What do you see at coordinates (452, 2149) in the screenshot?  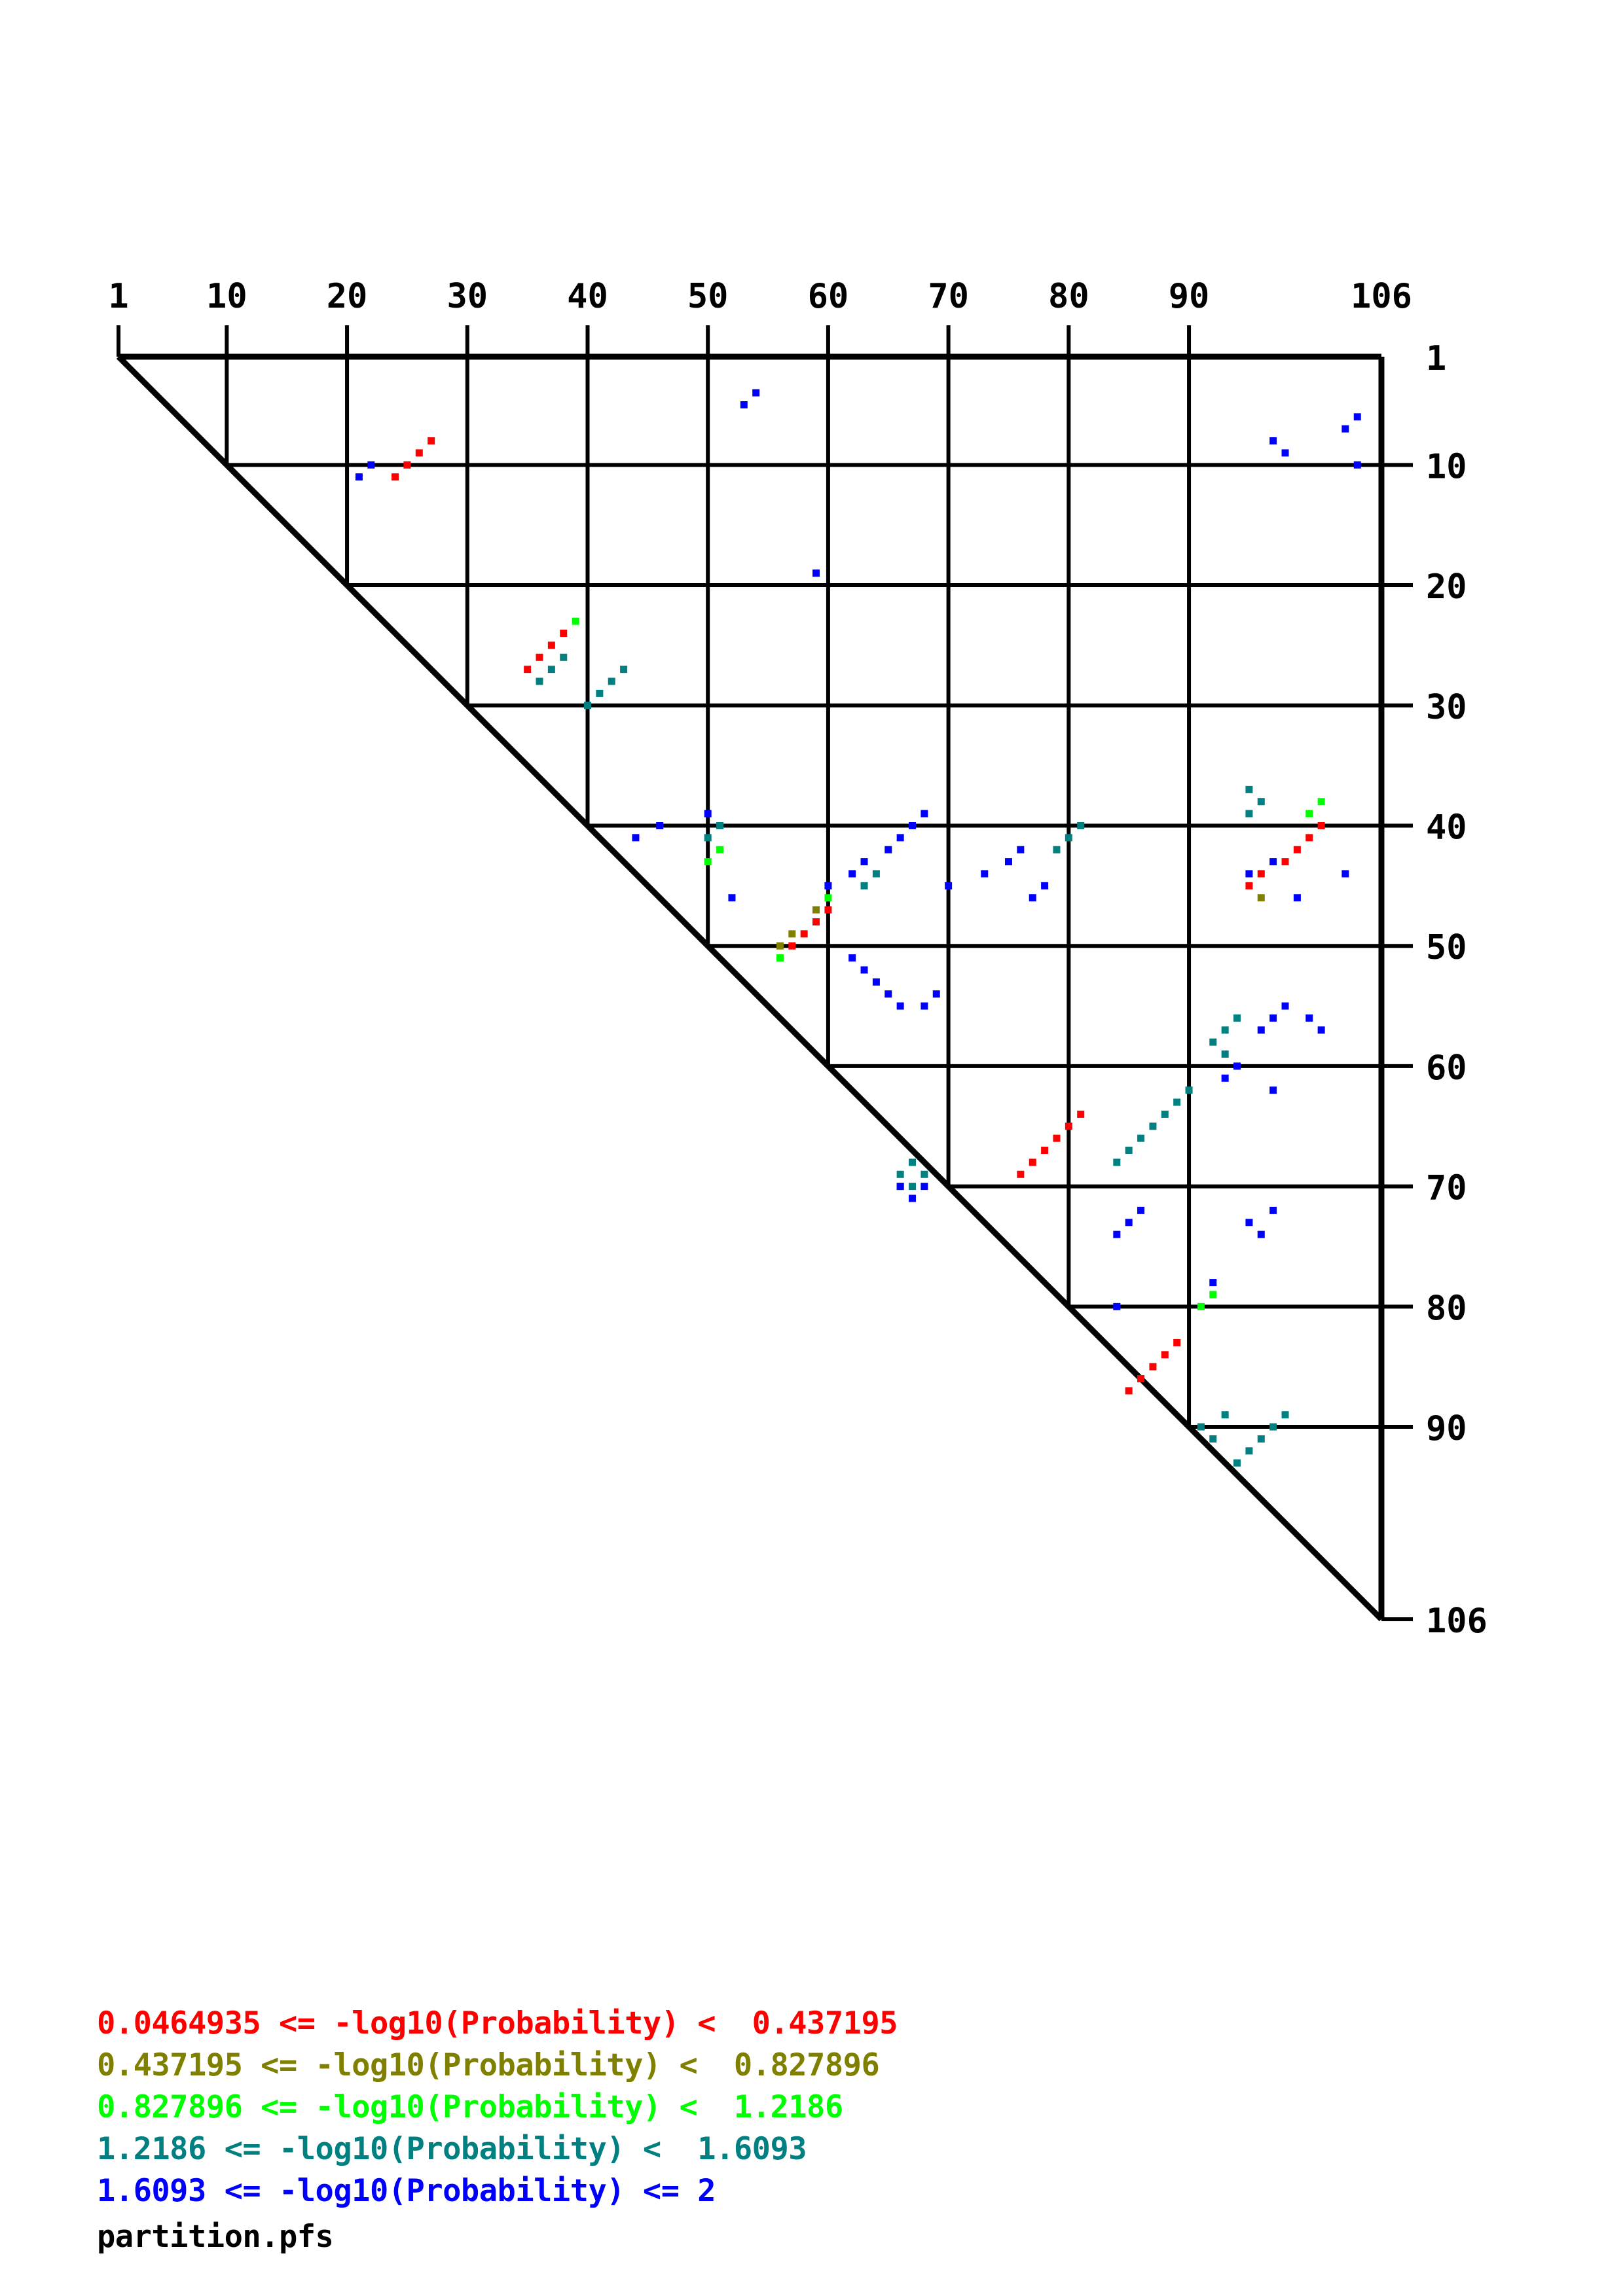 I see `legend-row-bin4: 1.2186 <= -log10(Probability) < 1.6093` at bounding box center [452, 2149].